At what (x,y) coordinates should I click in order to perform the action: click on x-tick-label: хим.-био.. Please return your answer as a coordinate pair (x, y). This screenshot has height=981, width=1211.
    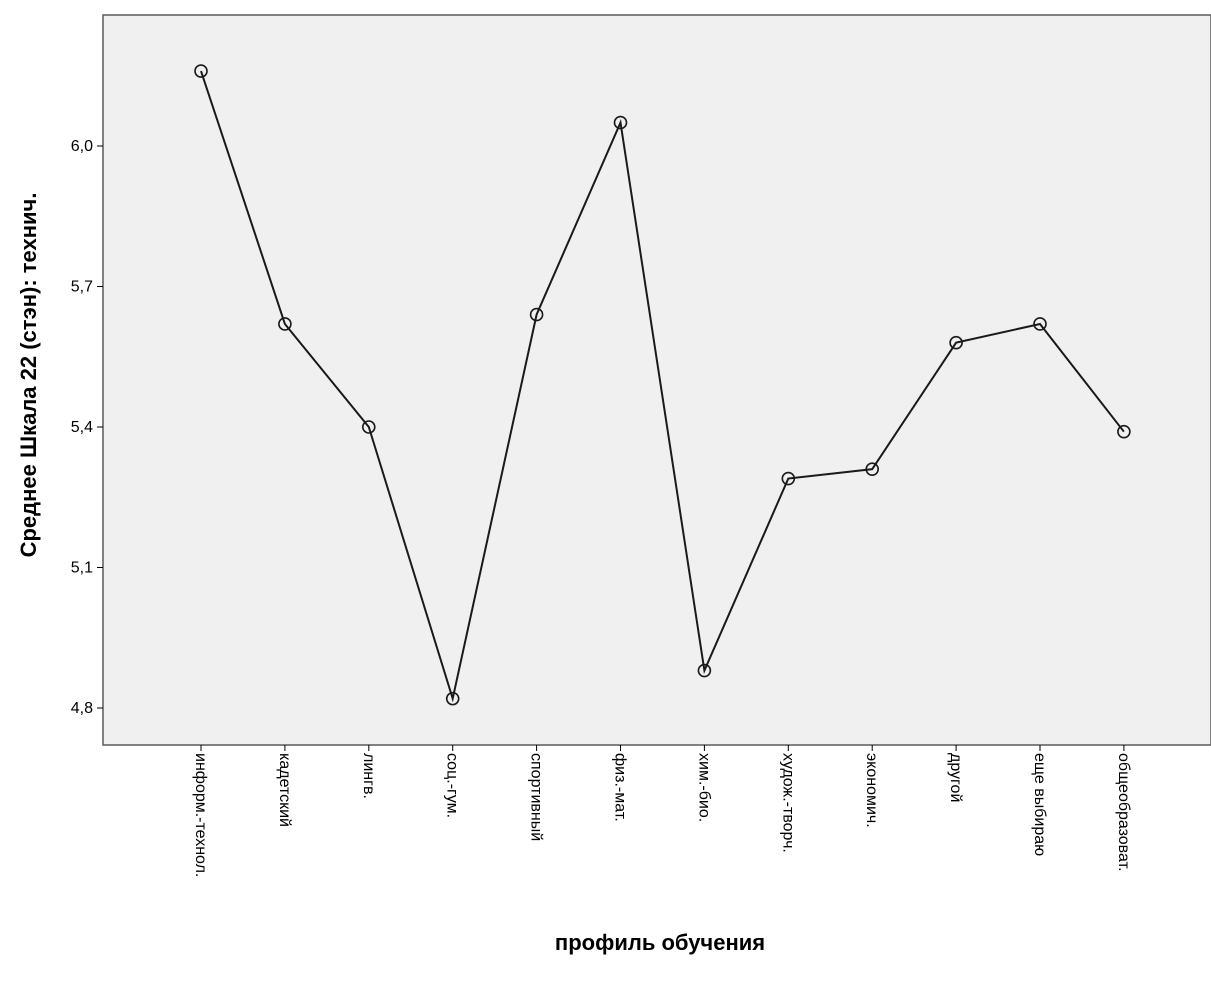
    Looking at the image, I should click on (703, 787).